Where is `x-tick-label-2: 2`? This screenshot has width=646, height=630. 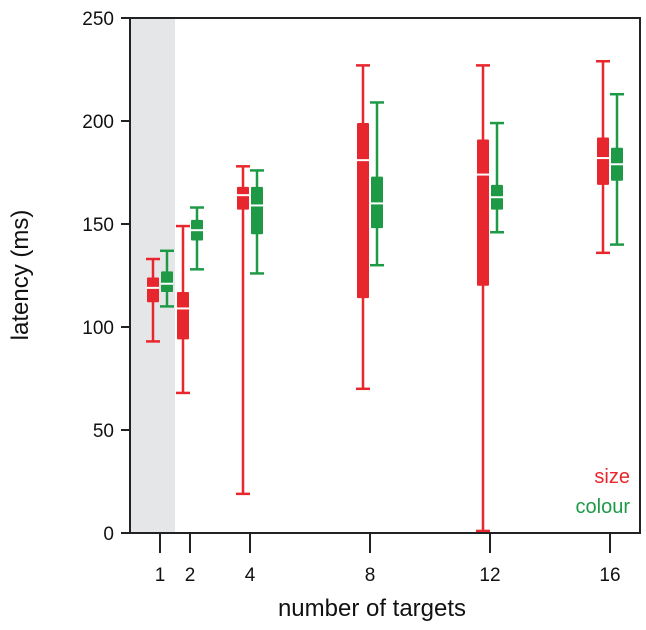 x-tick-label-2: 2 is located at coordinates (190, 575).